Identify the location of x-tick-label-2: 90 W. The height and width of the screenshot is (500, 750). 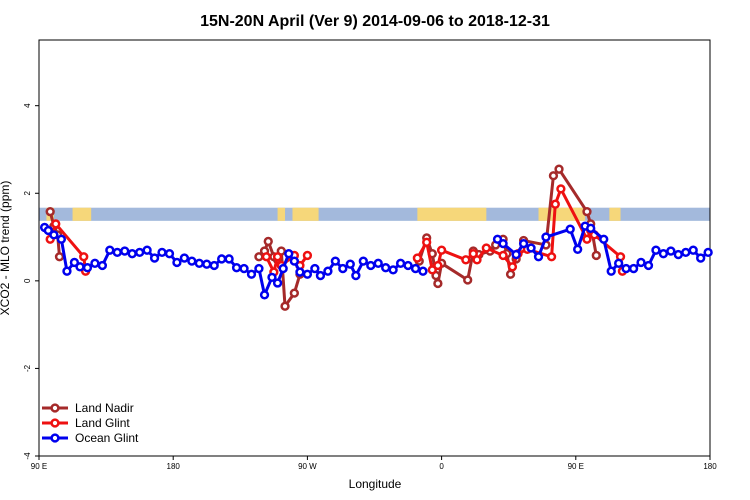
(307, 466).